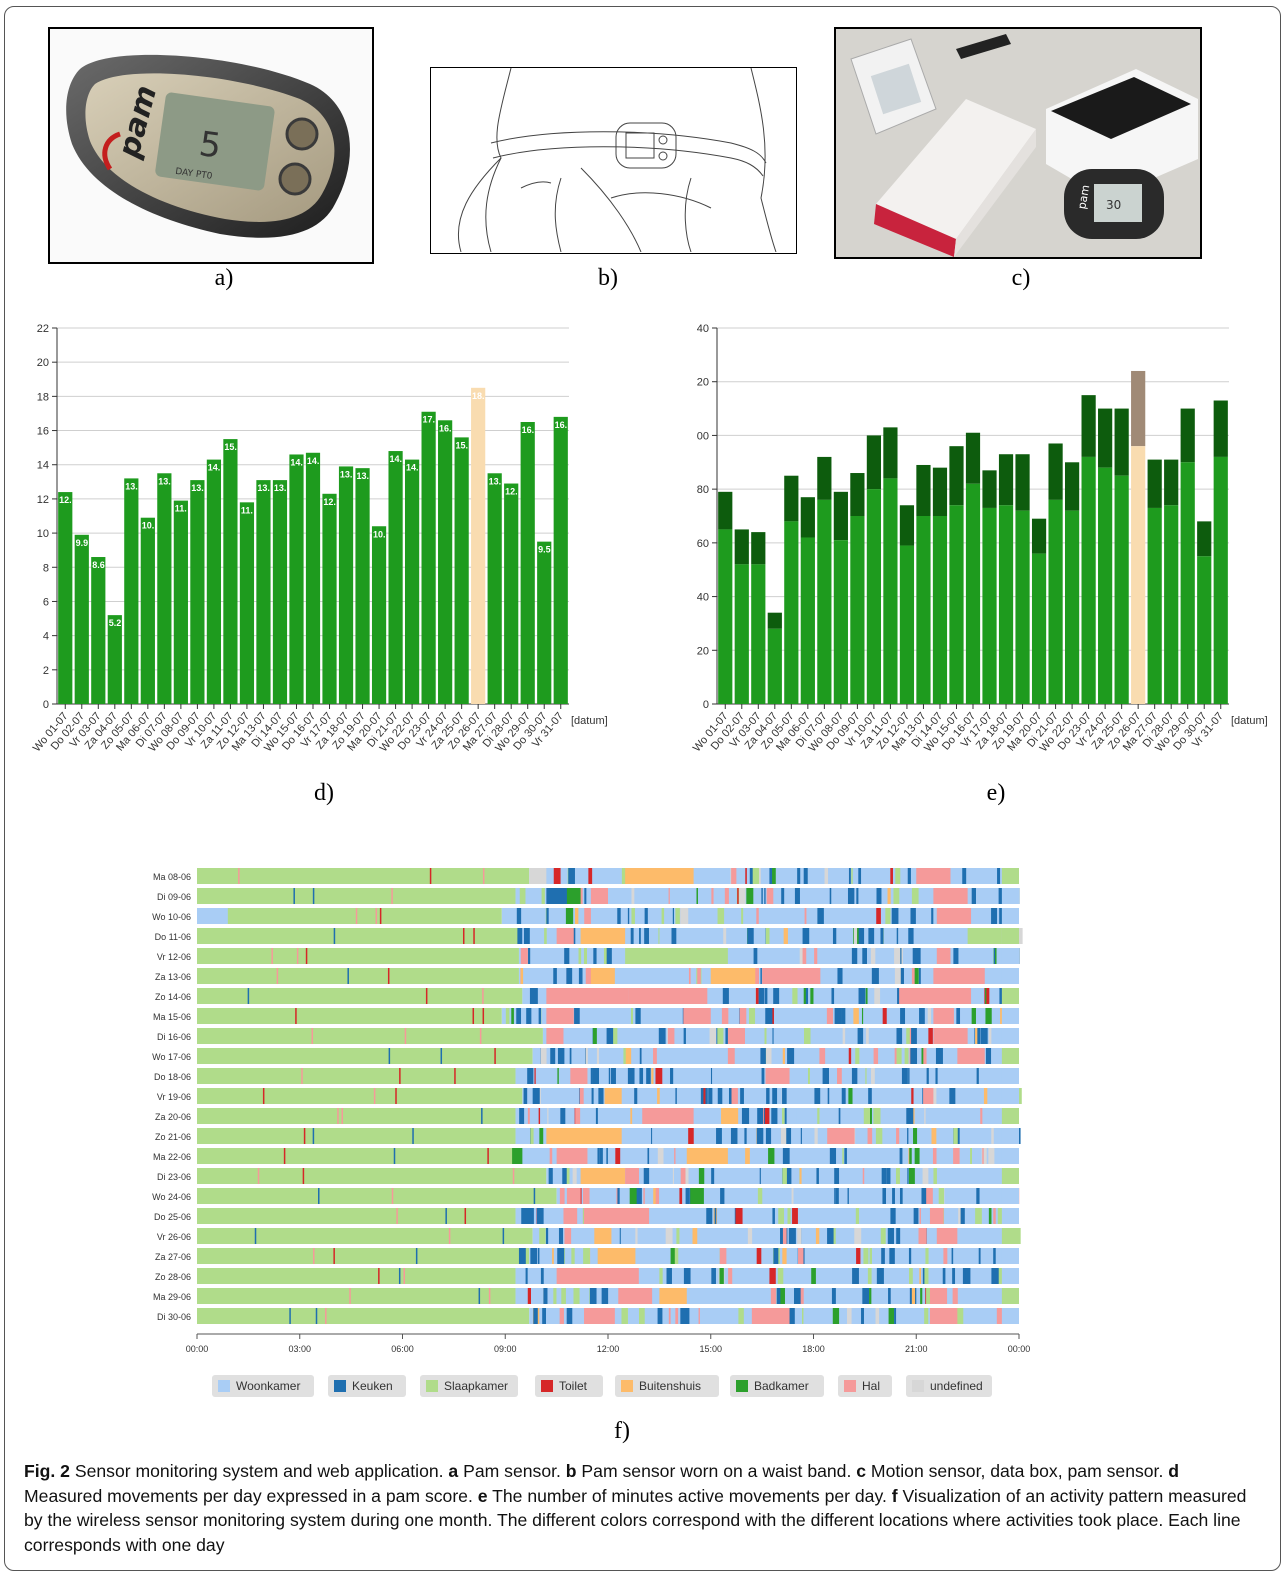 The height and width of the screenshot is (1577, 1287). I want to click on row-label: Di 09-06, so click(174, 897).